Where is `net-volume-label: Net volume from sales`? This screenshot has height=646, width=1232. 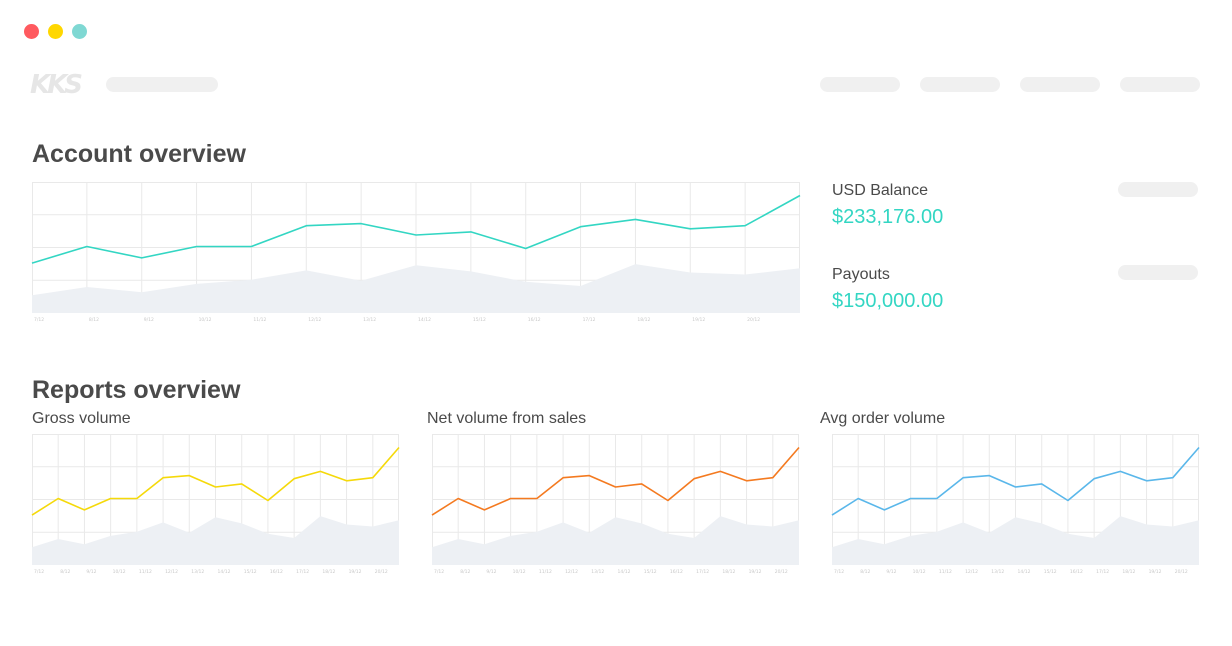
net-volume-label: Net volume from sales is located at coordinates (507, 418).